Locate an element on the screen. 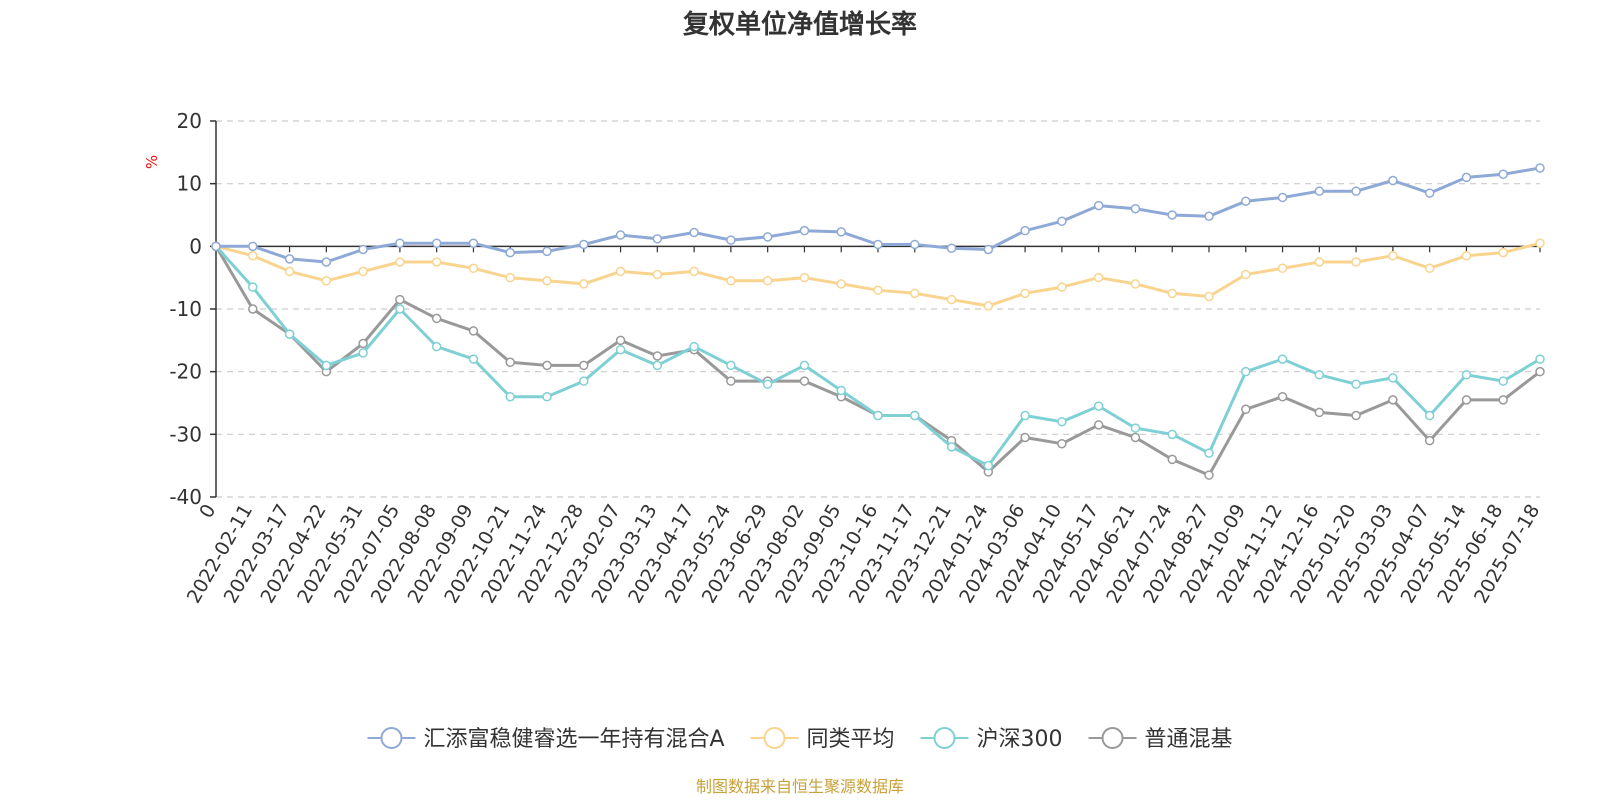 The width and height of the screenshot is (1600, 800). legend-label: 沪深300 is located at coordinates (1020, 739).